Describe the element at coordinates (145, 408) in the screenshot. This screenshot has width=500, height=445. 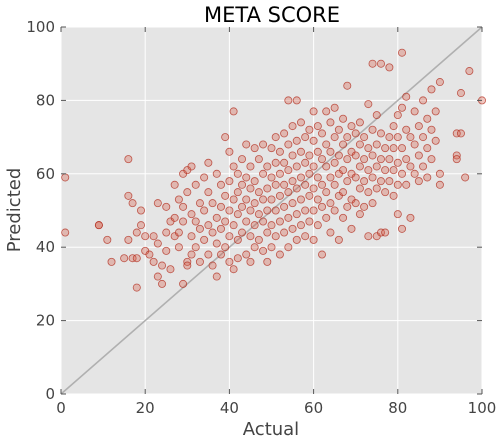
I see `x-tick-label: 20` at that location.